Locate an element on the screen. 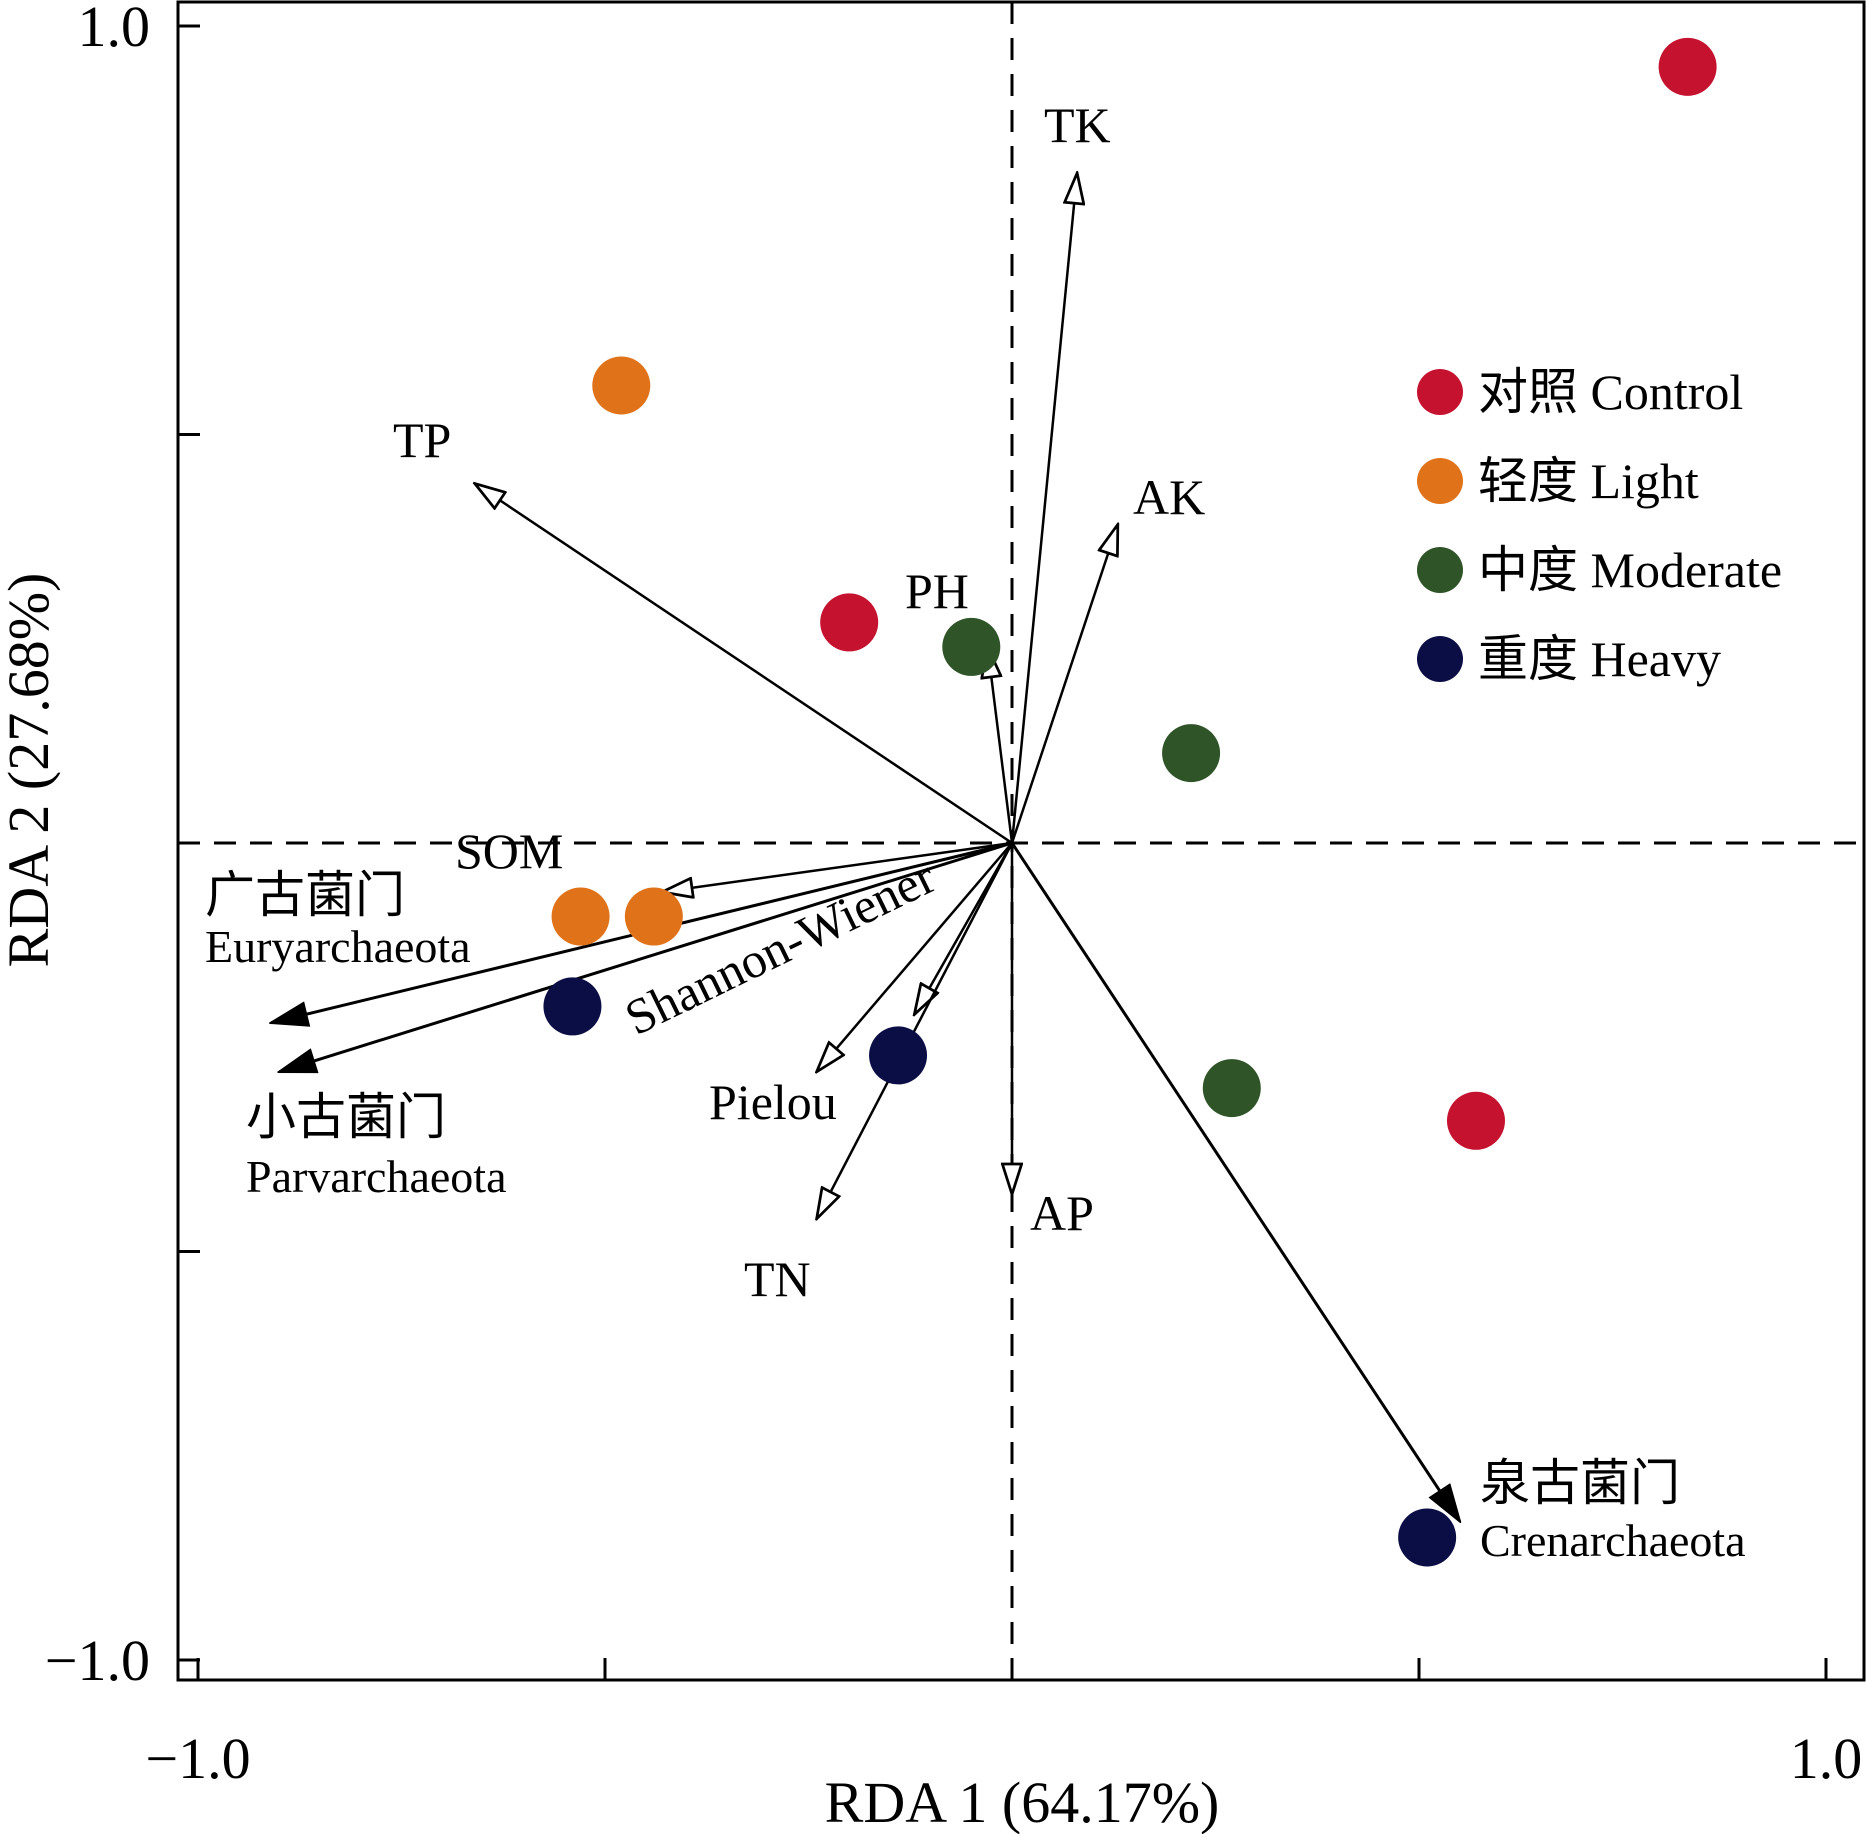  env-arrow-som is located at coordinates (837, 866).